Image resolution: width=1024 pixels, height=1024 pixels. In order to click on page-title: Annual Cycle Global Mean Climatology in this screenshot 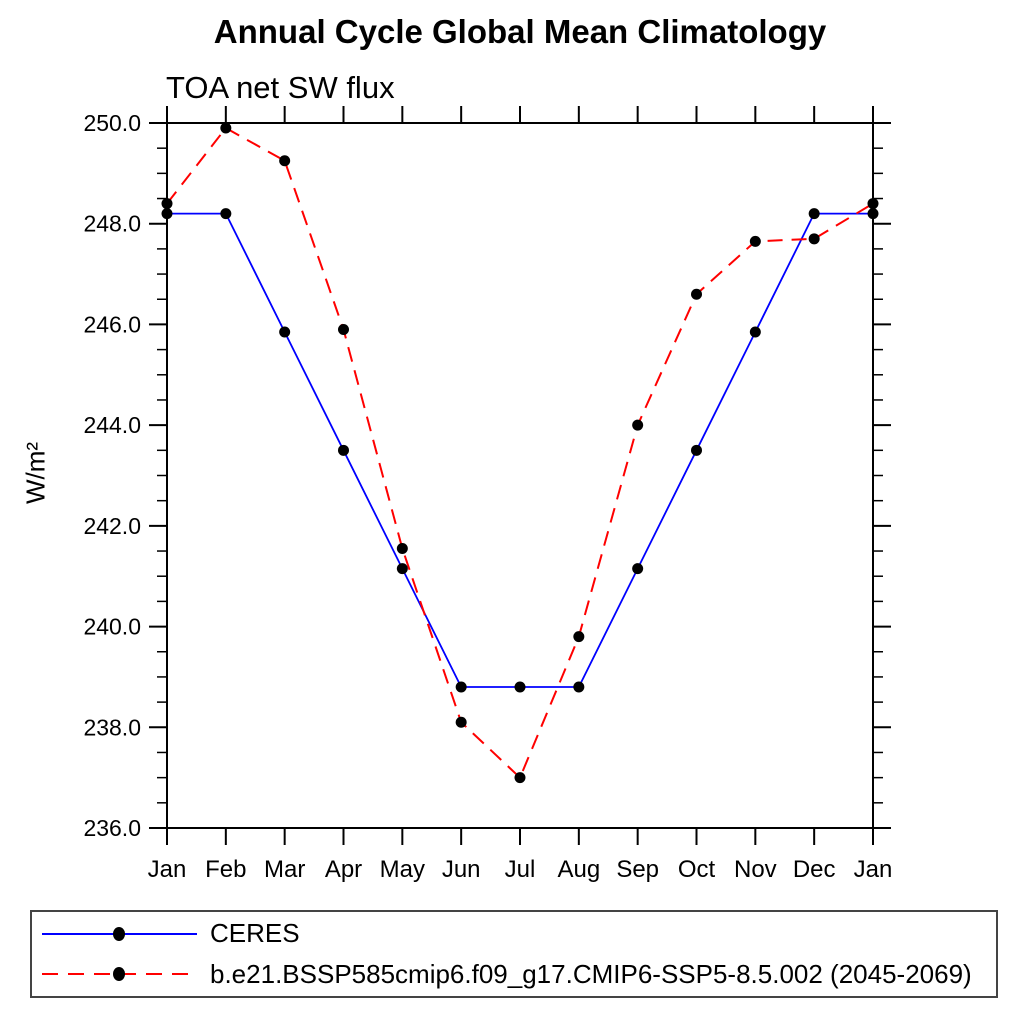, I will do `click(520, 31)`.